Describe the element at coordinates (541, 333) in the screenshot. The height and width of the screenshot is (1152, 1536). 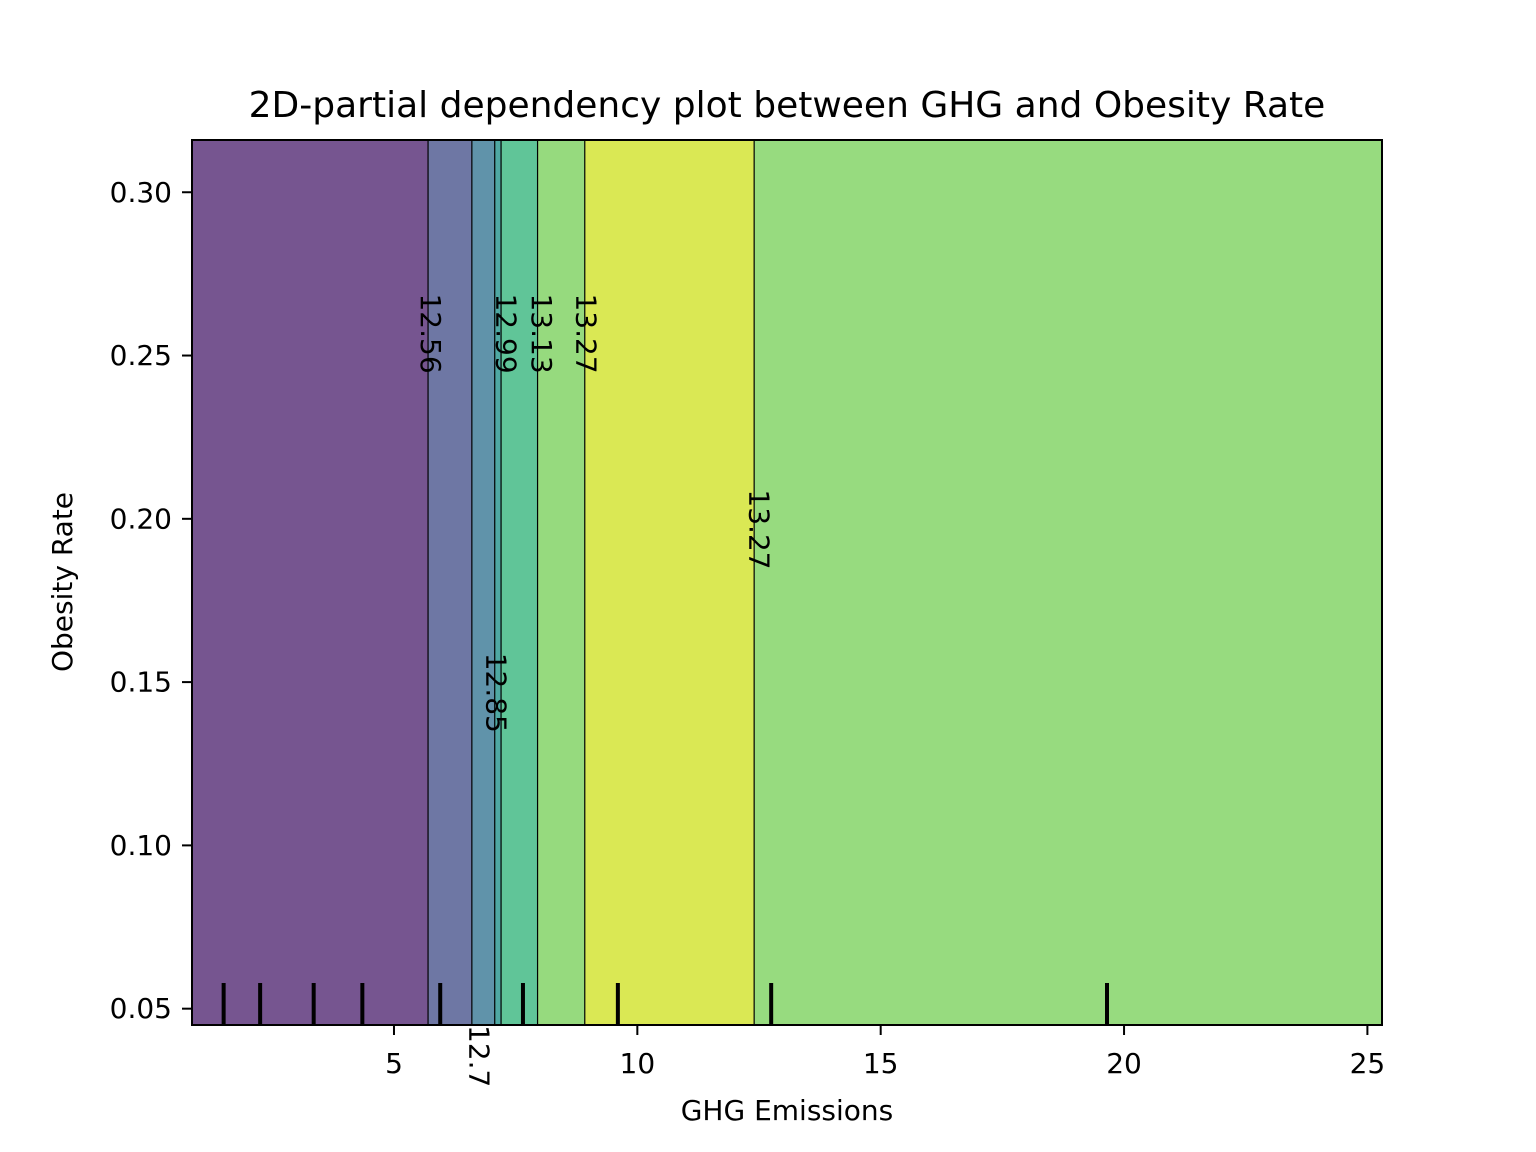
I see `contour-label-4: 13.13` at that location.